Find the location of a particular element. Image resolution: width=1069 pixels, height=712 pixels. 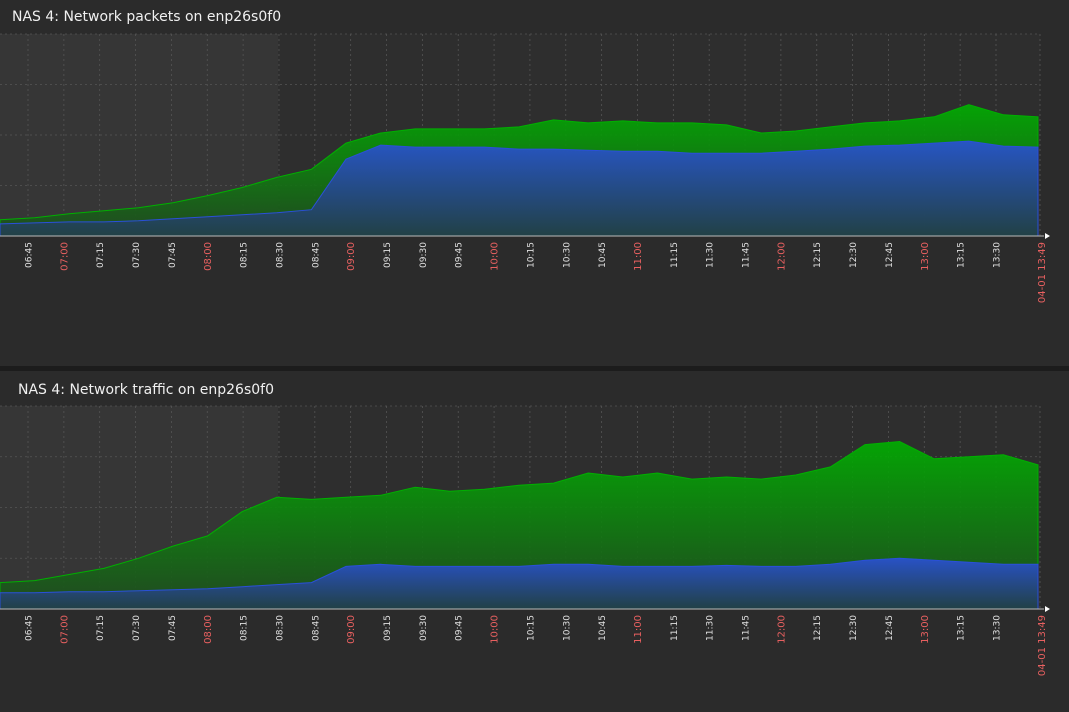

panel-divider is located at coordinates (534, 368).